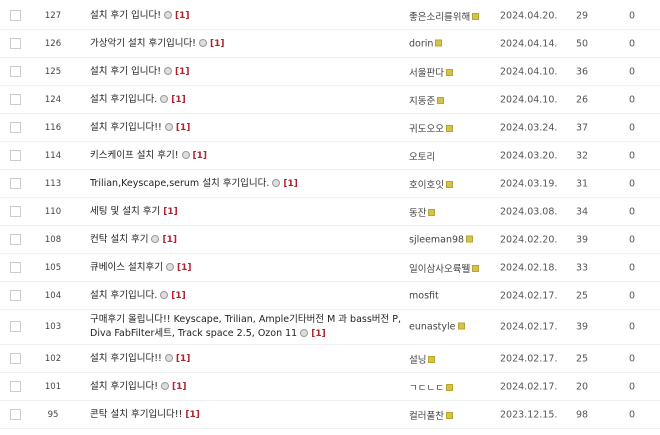  I want to click on post-title-cell: 설치 후기입니다! [1], so click(249, 387).